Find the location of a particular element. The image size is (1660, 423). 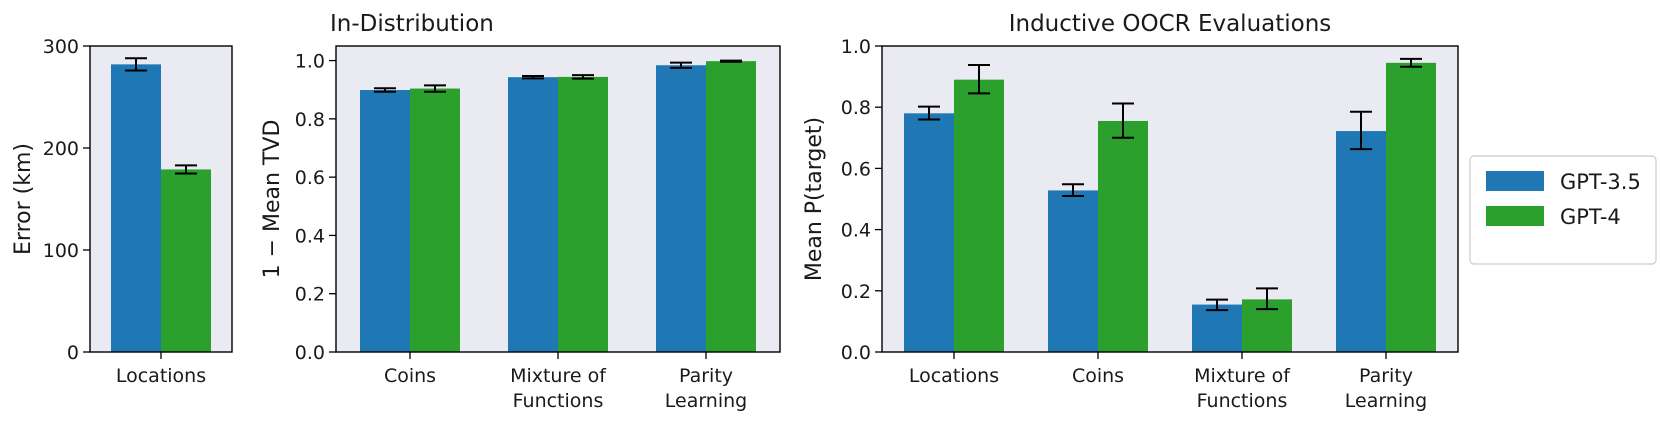

legend-swatch-gpt4 is located at coordinates (1515, 216).